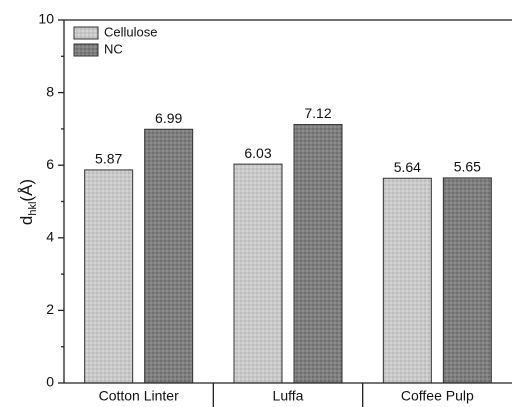 This screenshot has width=512, height=407. I want to click on y-tick-label: 0, so click(50, 382).